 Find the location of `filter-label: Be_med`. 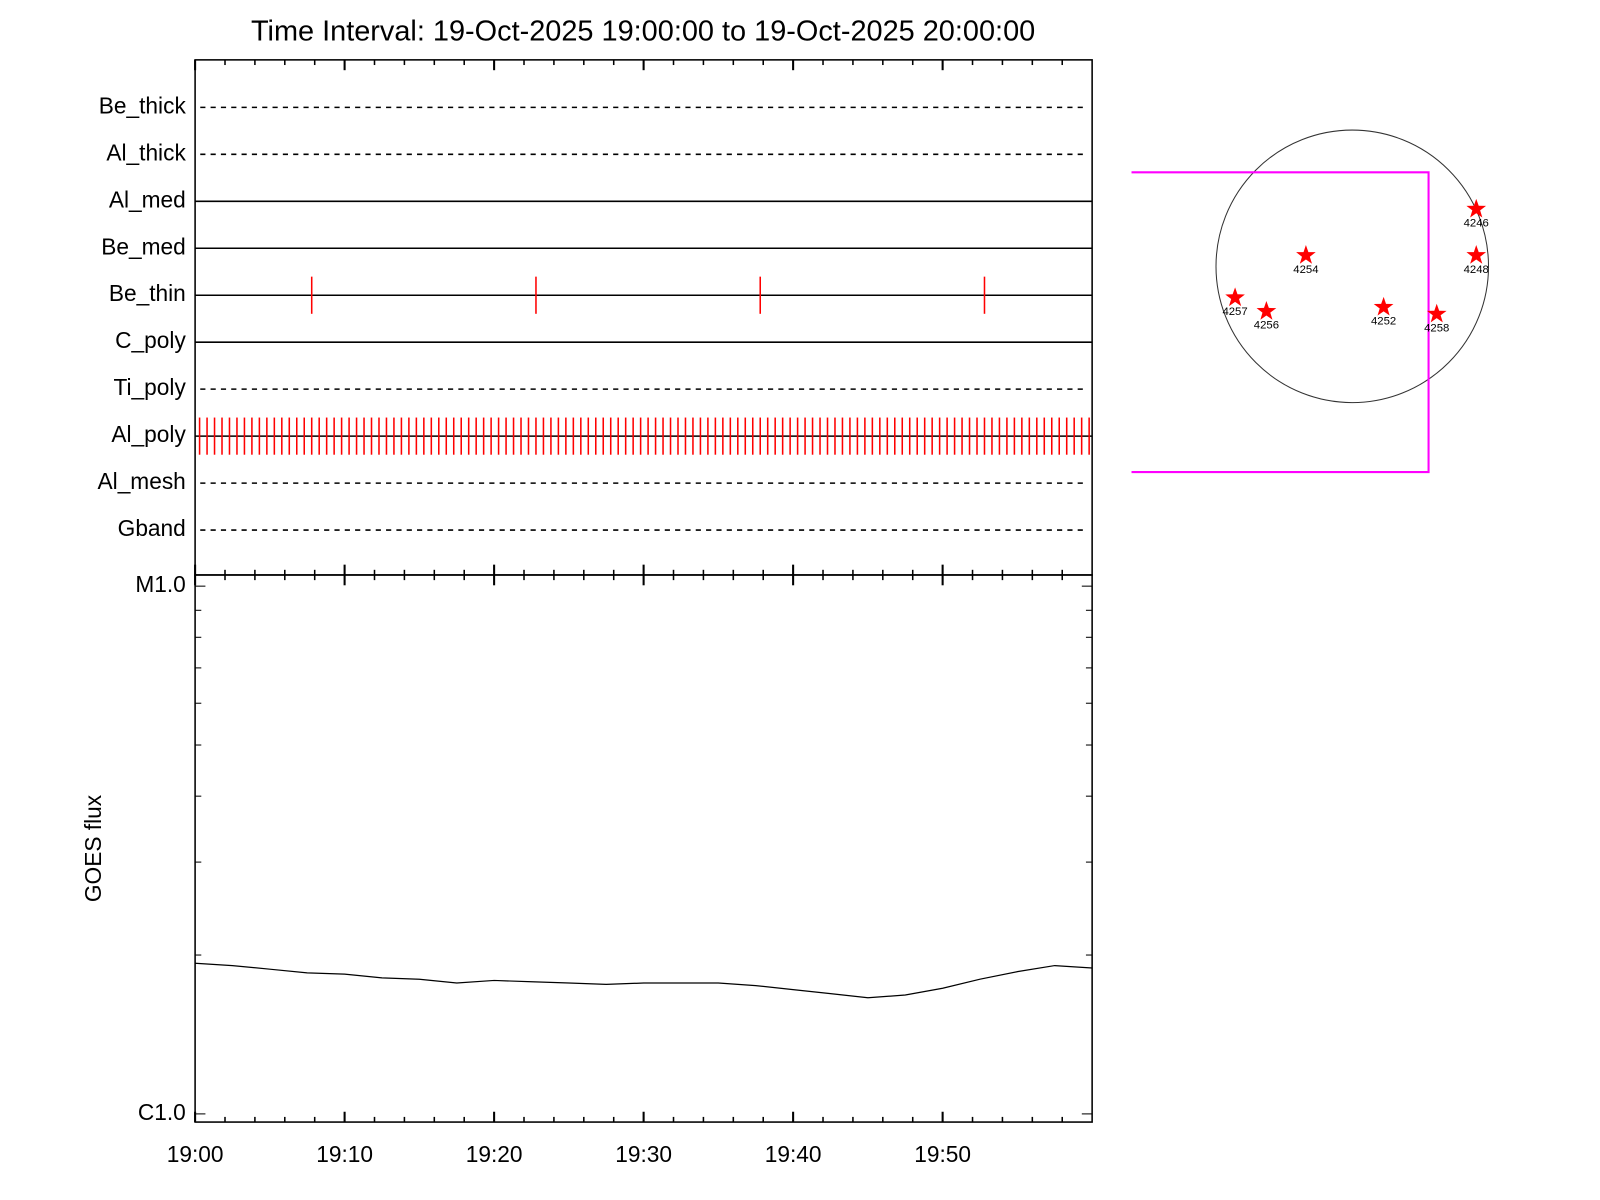

filter-label: Be_med is located at coordinates (143, 246).